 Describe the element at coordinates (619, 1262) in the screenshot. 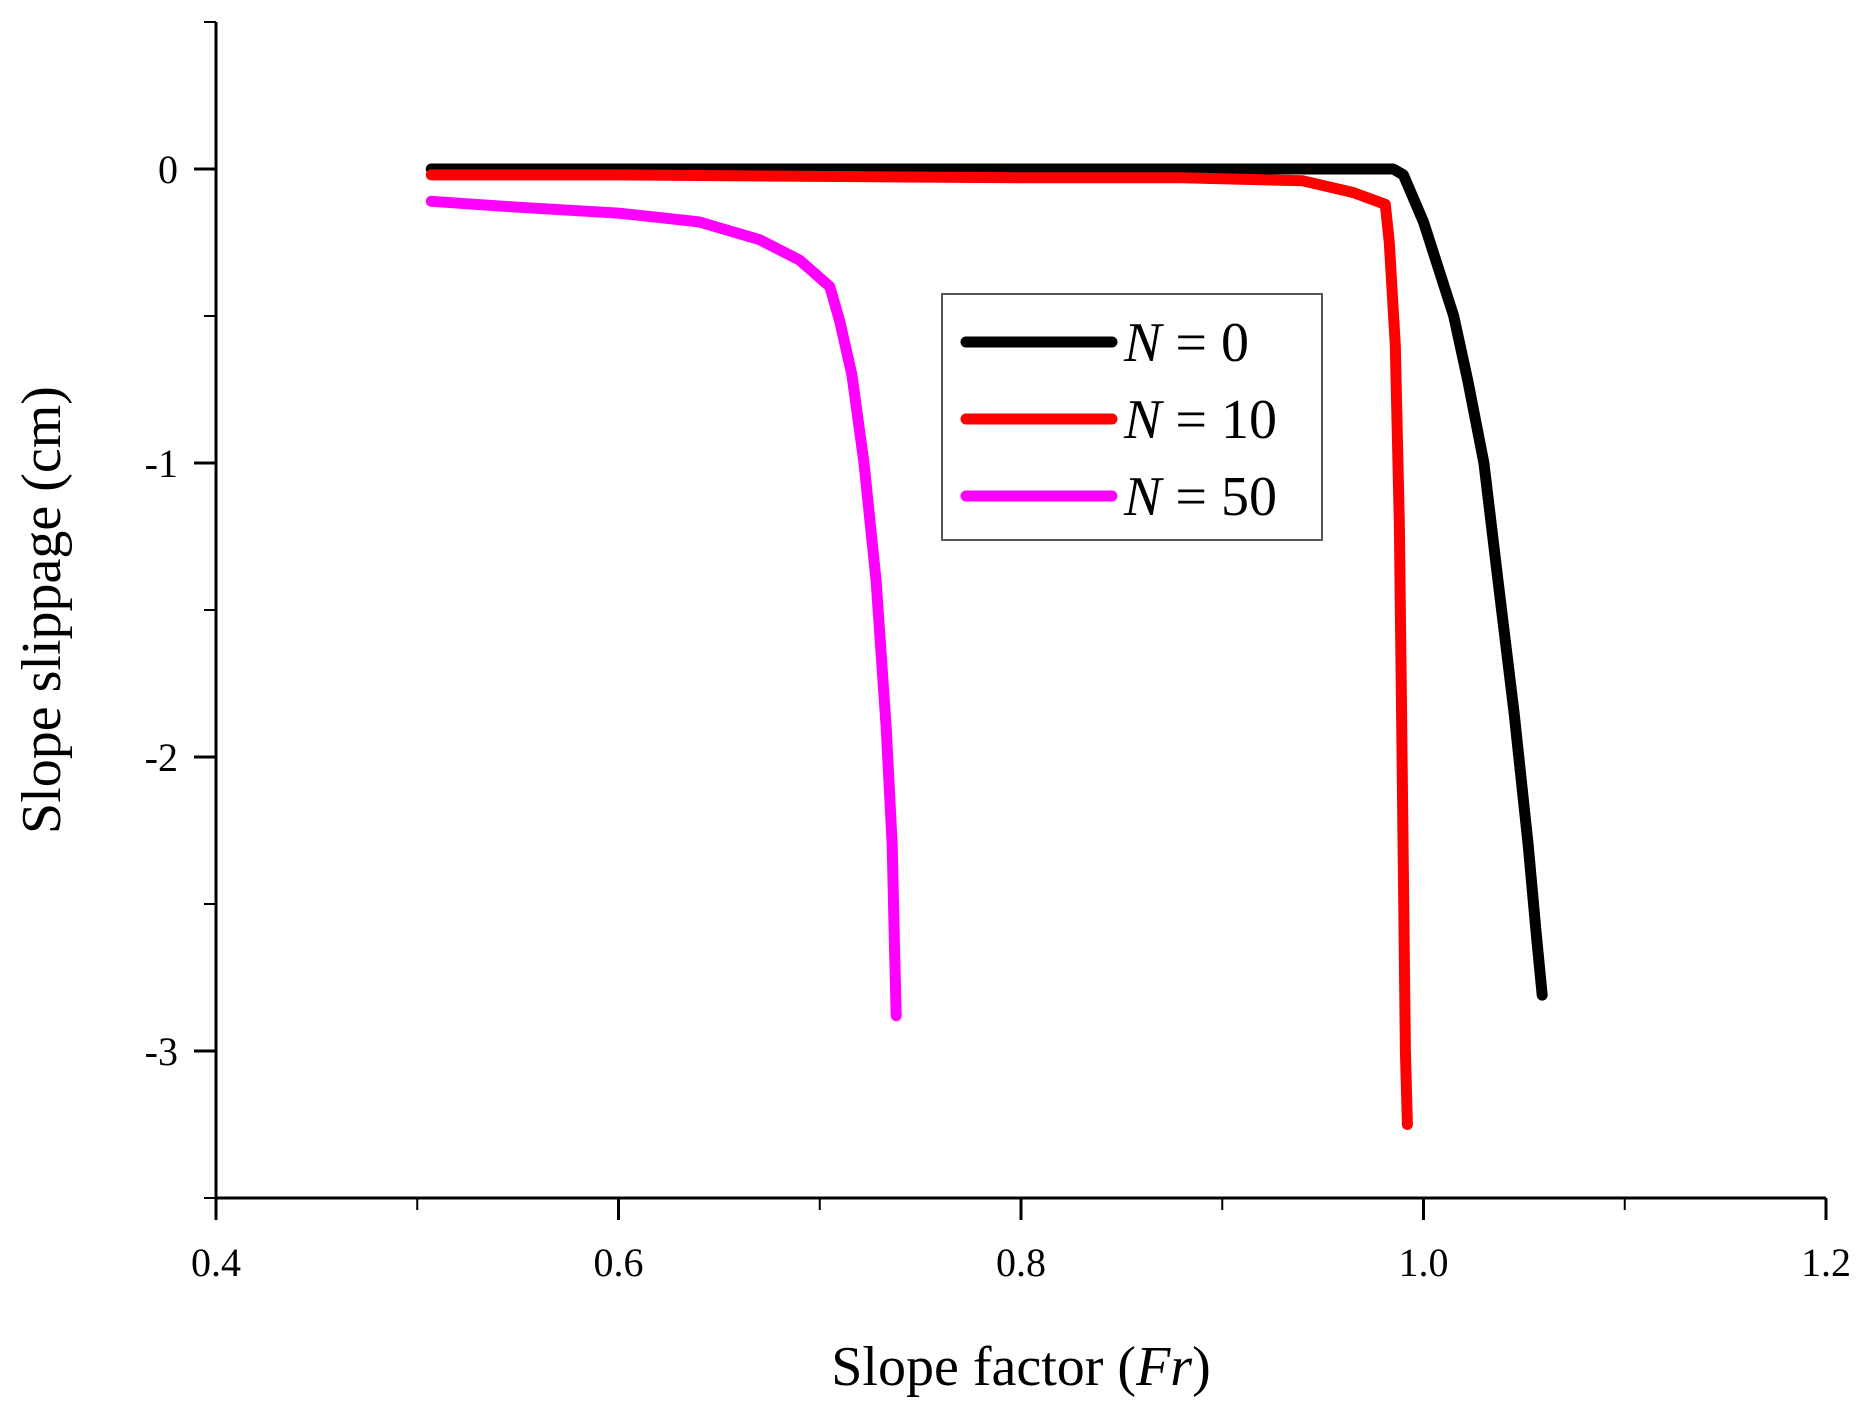

I see `x-tick-label: 0.6` at that location.